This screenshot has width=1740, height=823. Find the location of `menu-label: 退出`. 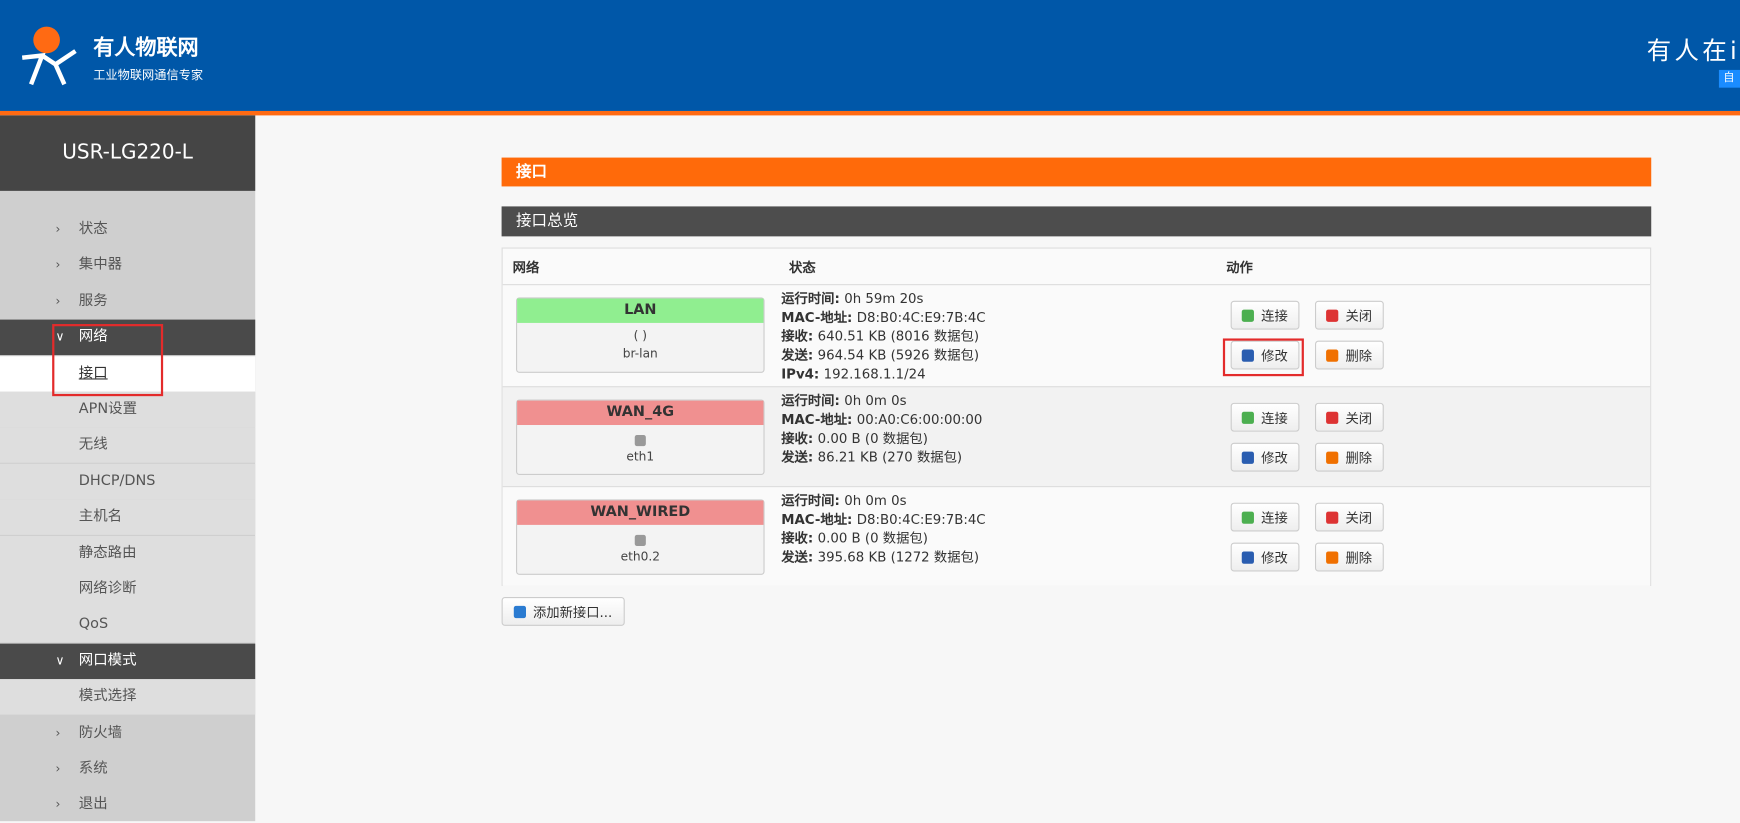

menu-label: 退出 is located at coordinates (93, 804).